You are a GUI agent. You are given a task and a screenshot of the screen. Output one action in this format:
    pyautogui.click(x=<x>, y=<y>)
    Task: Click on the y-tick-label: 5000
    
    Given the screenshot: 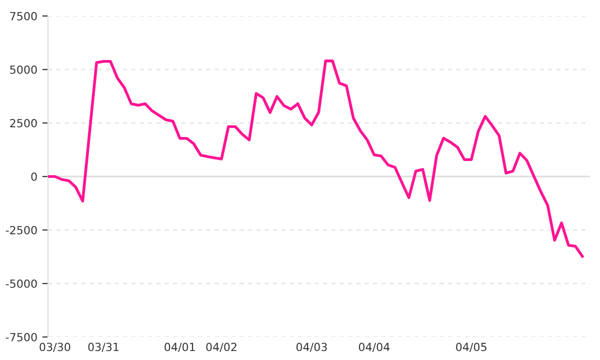 What is the action you would take?
    pyautogui.click(x=23, y=69)
    